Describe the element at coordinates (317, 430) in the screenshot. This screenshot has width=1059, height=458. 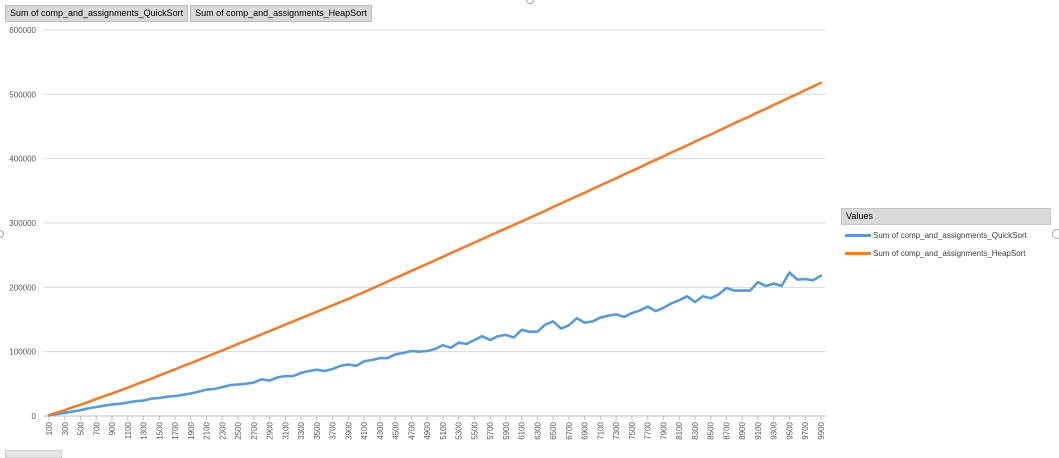
I see `x-tick-label: 3500` at that location.